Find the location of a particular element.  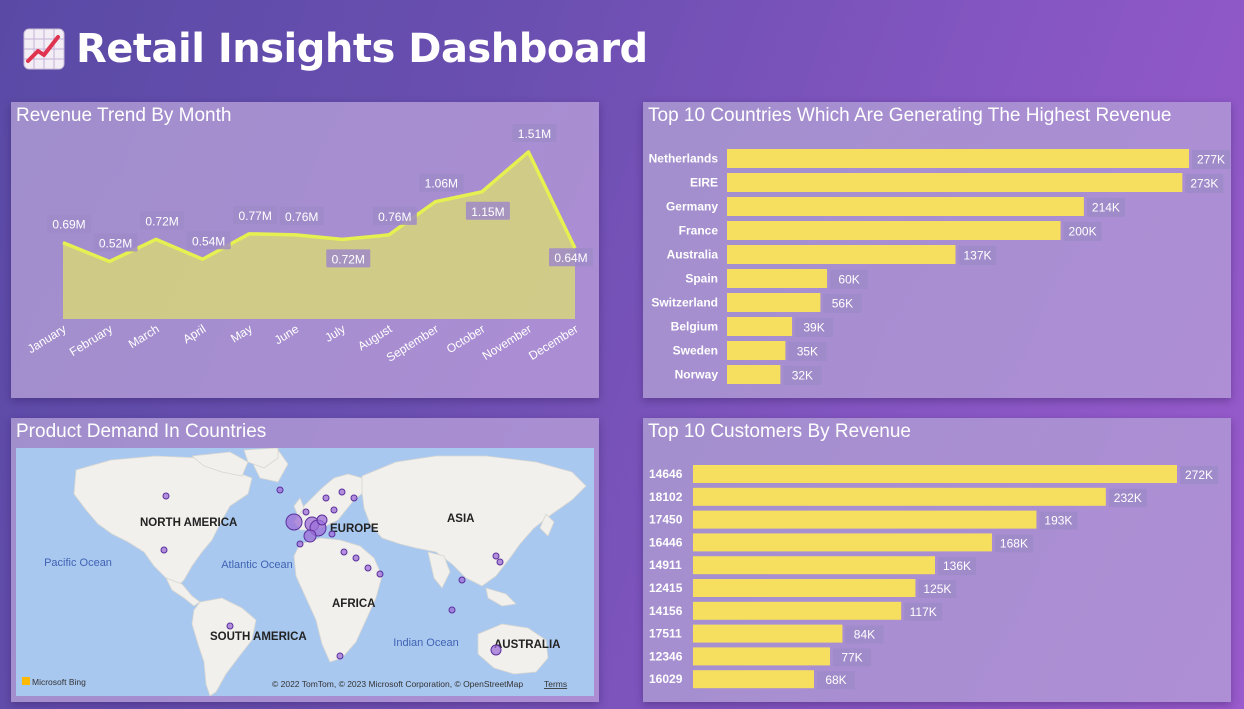

svg-text: 32K is located at coordinates (802, 376).